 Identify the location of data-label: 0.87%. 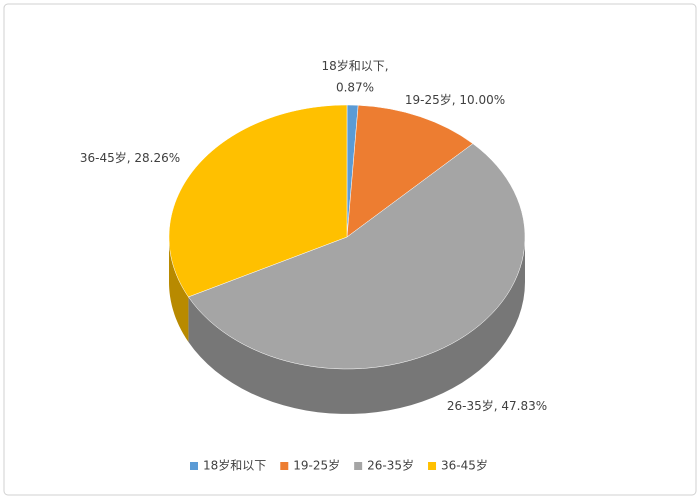
(355, 88).